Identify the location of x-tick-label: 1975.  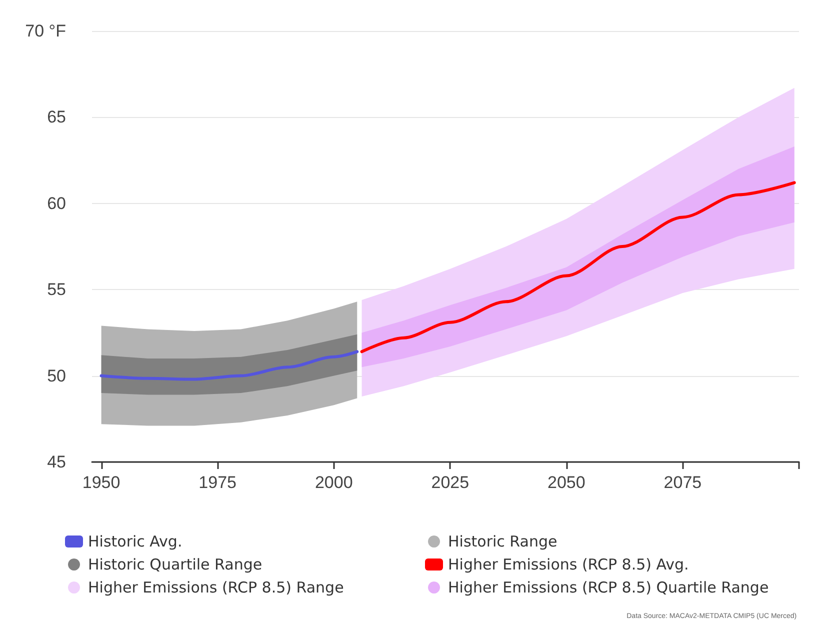
(217, 482).